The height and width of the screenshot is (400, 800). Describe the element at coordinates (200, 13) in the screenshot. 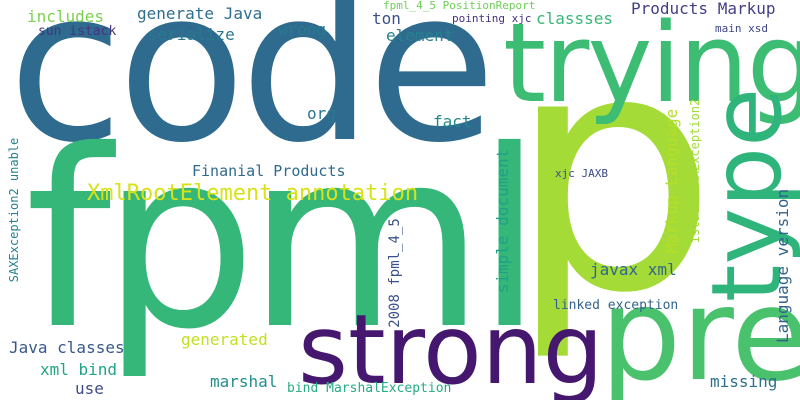

I see `word-generate-java: generate Java` at that location.